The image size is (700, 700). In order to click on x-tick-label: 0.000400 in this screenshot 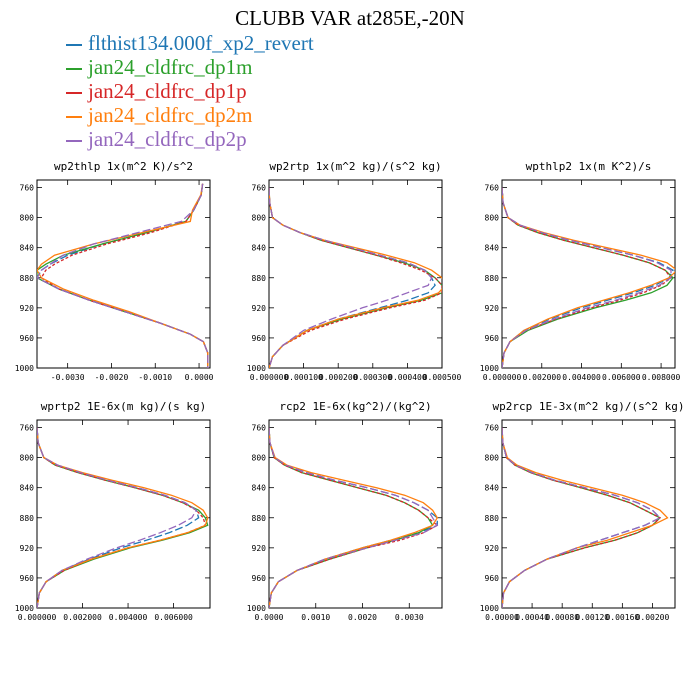, I will do `click(407, 377)`.